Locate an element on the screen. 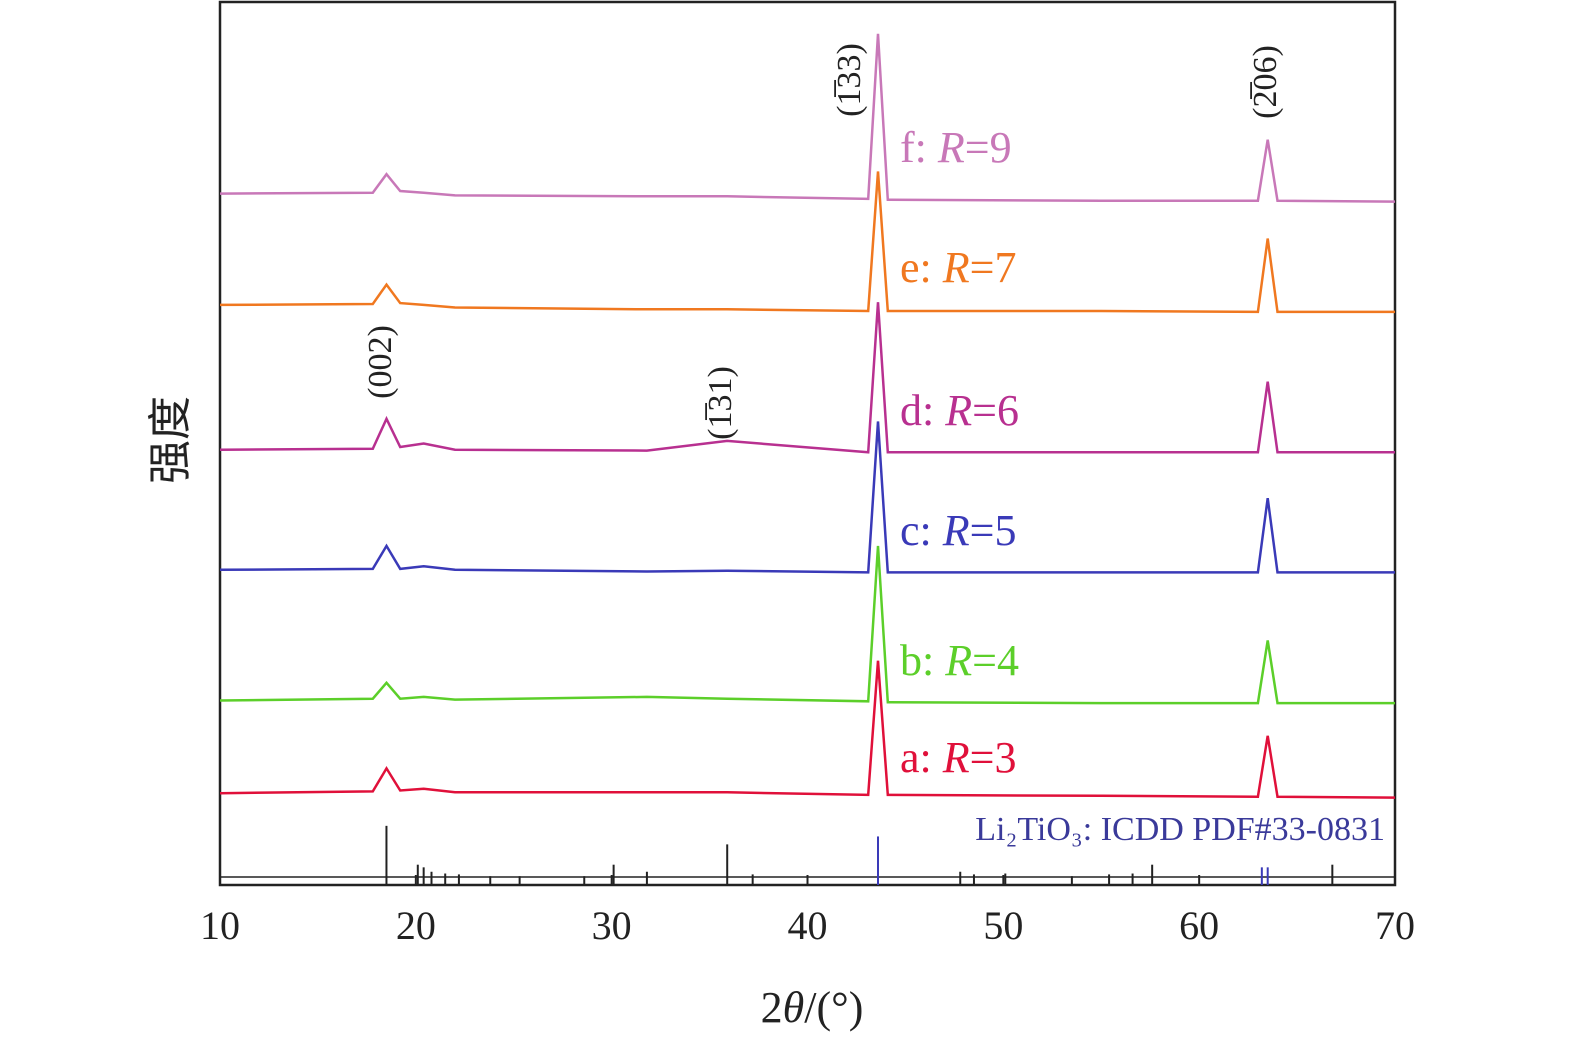  peak-annotation: (002) is located at coordinates (380, 362).